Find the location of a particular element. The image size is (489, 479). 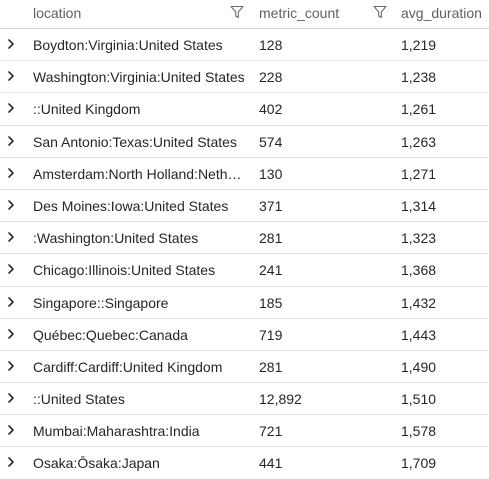

table-row: Chicago:Illinois:United States 241 1,368 is located at coordinates (244, 270).